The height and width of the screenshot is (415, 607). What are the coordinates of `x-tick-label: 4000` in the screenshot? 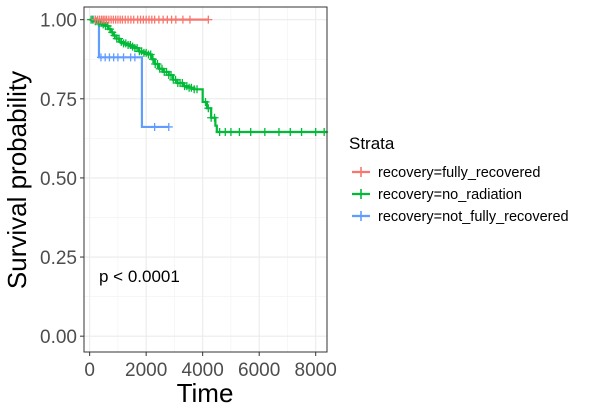 It's located at (203, 370).